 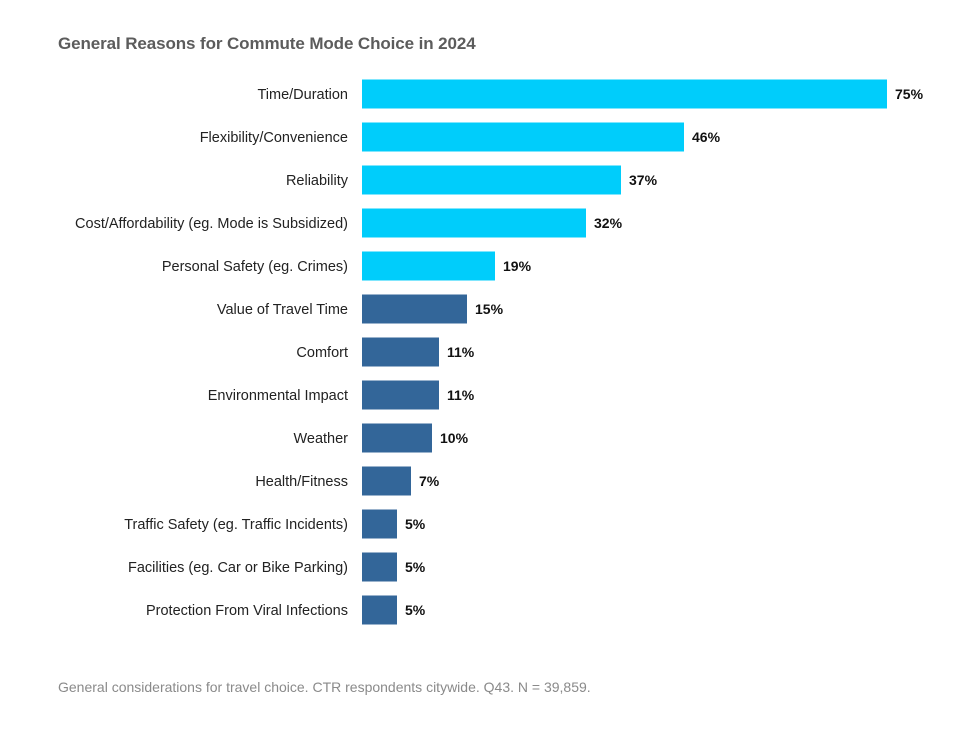 I want to click on value-label-comfort: 11%, so click(x=461, y=352).